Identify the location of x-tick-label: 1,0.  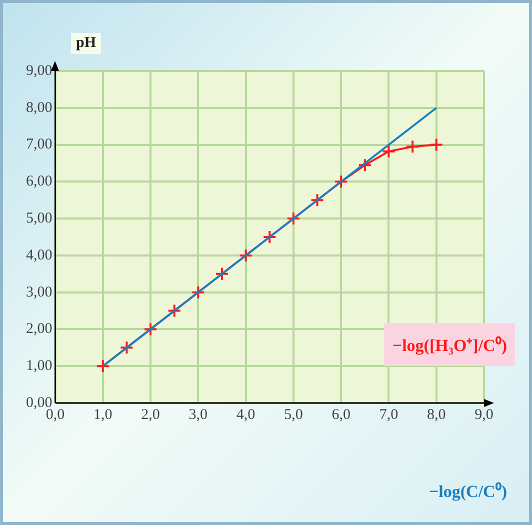
(103, 414).